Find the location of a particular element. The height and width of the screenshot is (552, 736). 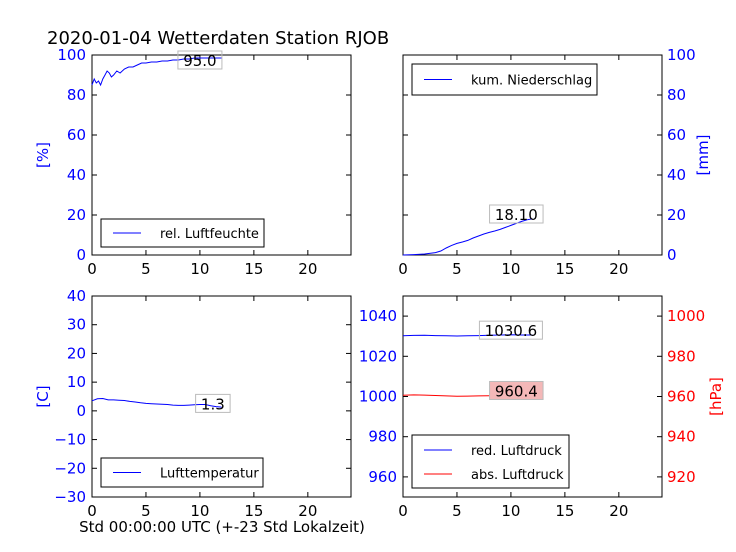

y-axis-label: [C] is located at coordinates (43, 396).